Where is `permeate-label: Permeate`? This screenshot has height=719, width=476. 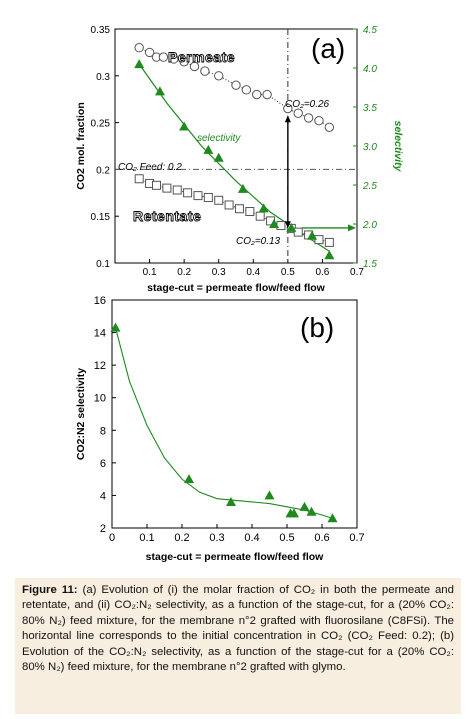 permeate-label: Permeate is located at coordinates (201, 57).